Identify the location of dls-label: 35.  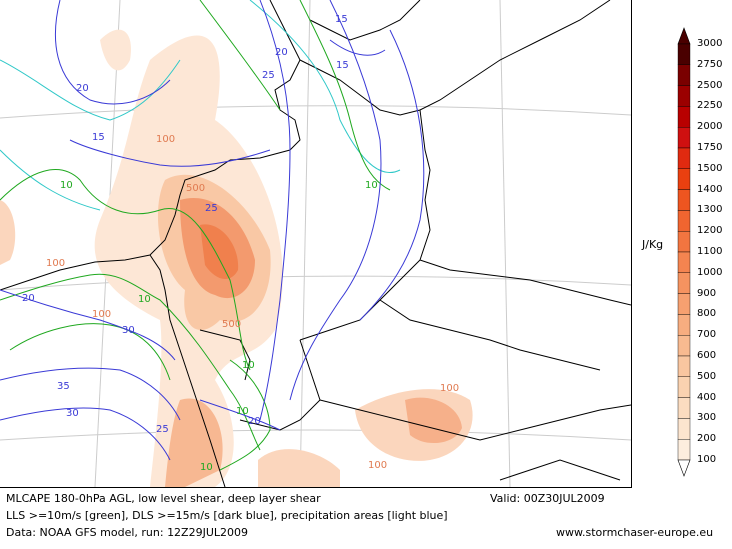
(63, 386).